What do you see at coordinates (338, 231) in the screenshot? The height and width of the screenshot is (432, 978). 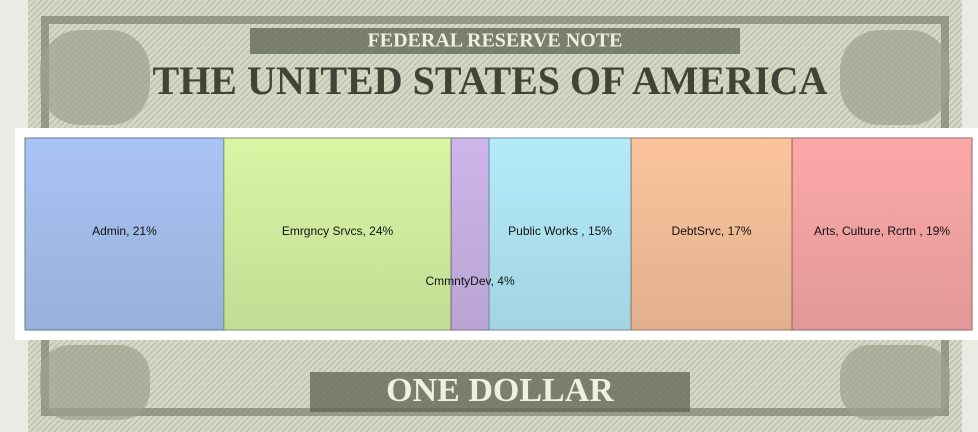 I see `data-label: Emrgncy Srvcs, 24%` at bounding box center [338, 231].